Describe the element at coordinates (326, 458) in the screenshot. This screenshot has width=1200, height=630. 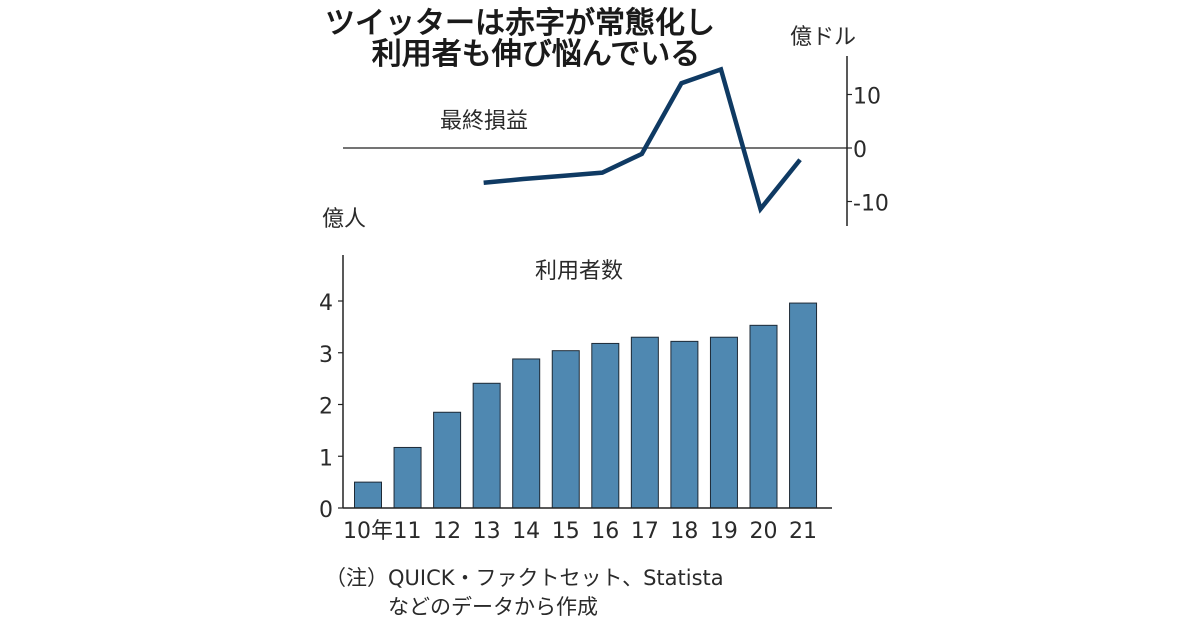
I see `bar-y-tick-label: 1` at that location.